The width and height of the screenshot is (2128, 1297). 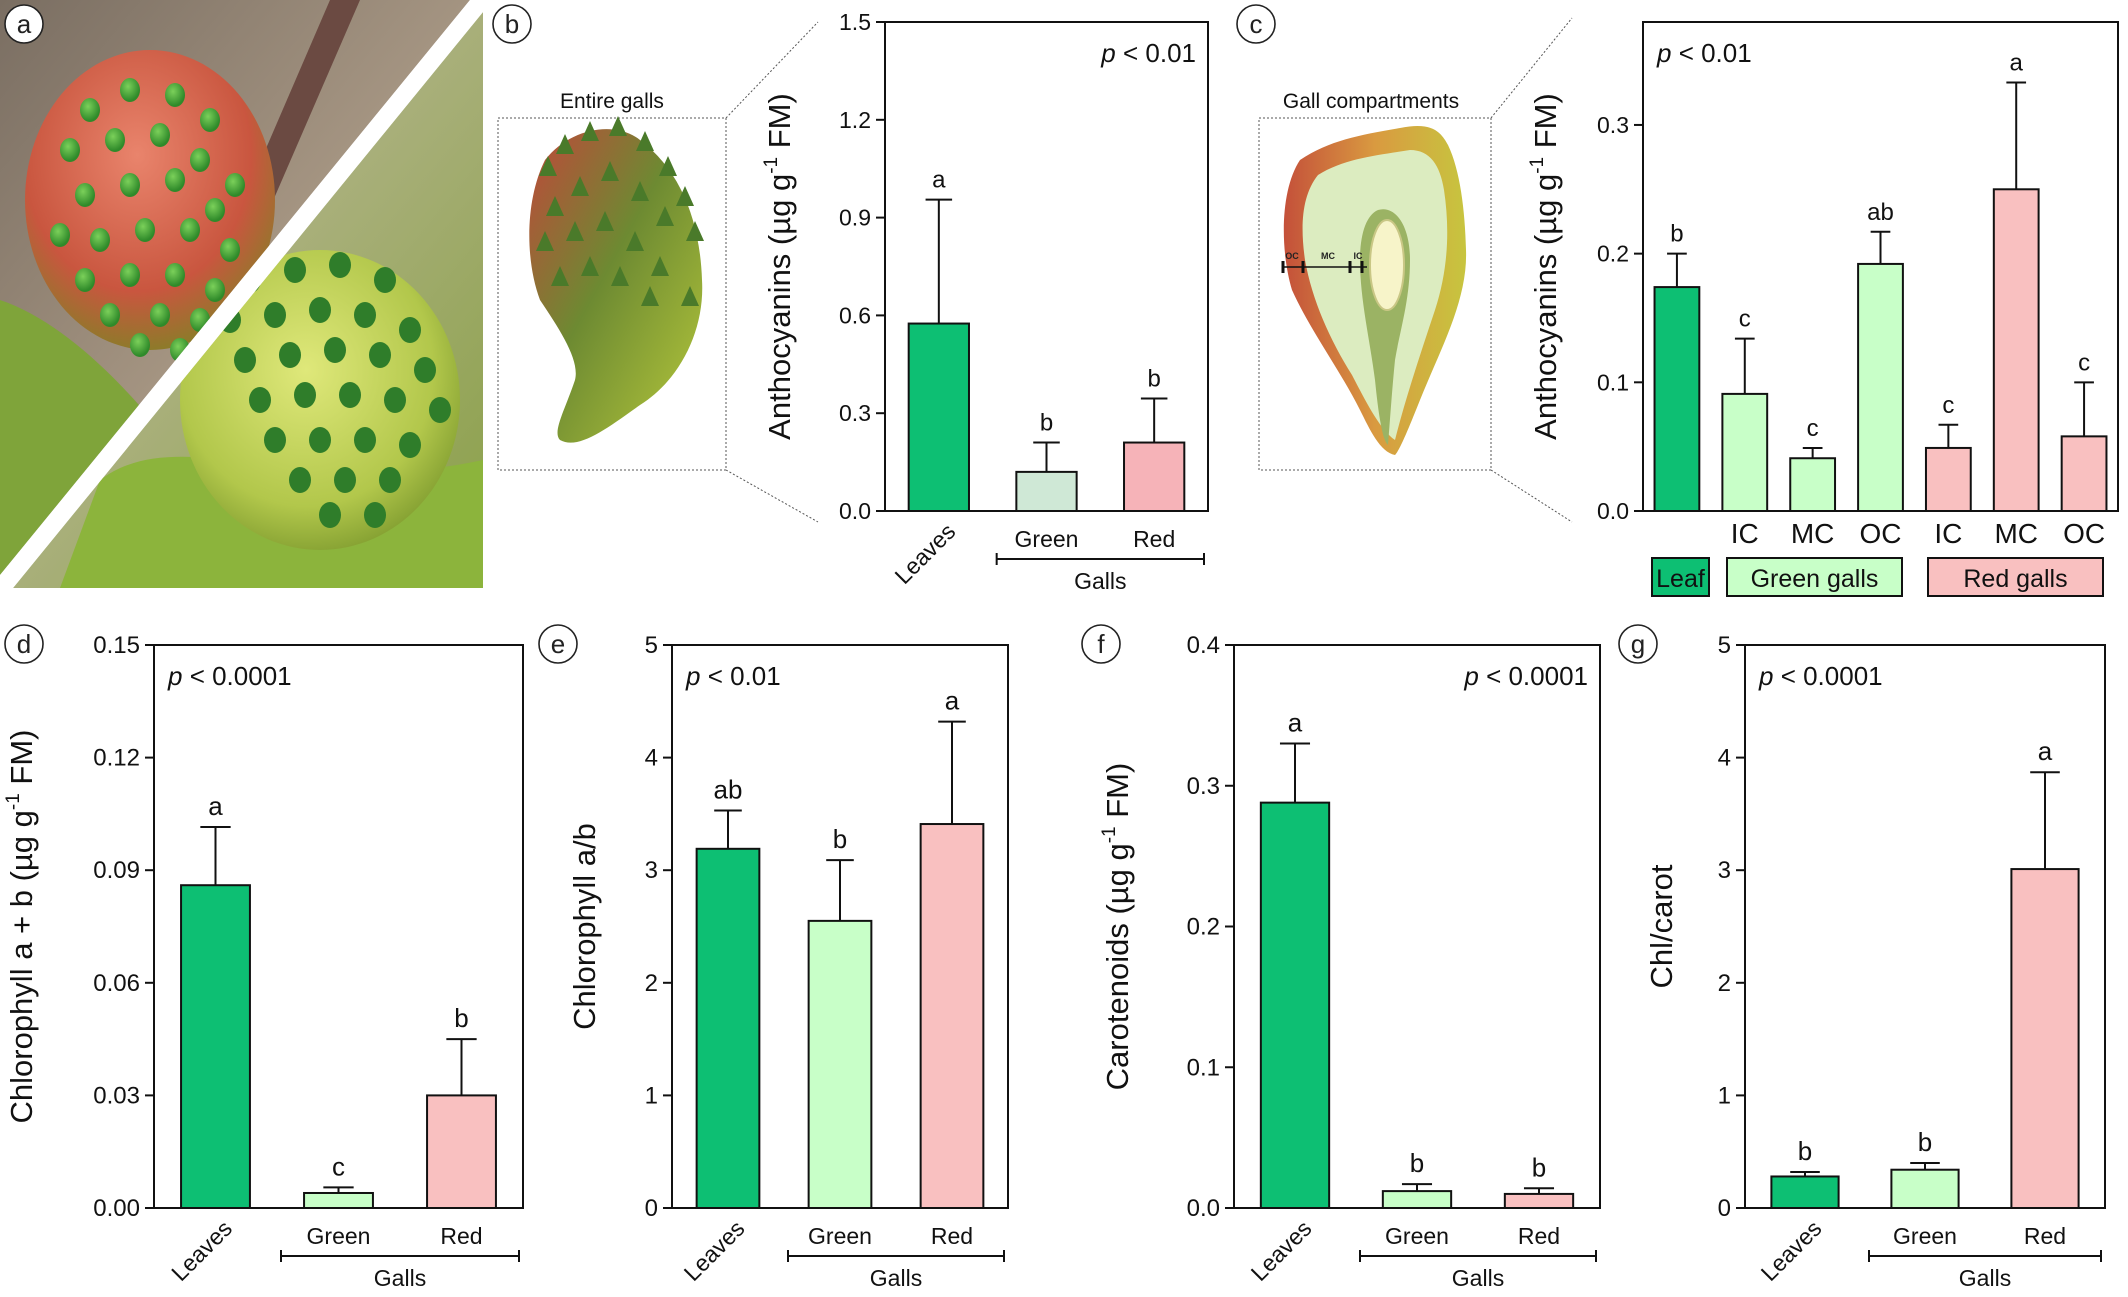 What do you see at coordinates (1724, 1095) in the screenshot?
I see `y-tick-label: 1` at bounding box center [1724, 1095].